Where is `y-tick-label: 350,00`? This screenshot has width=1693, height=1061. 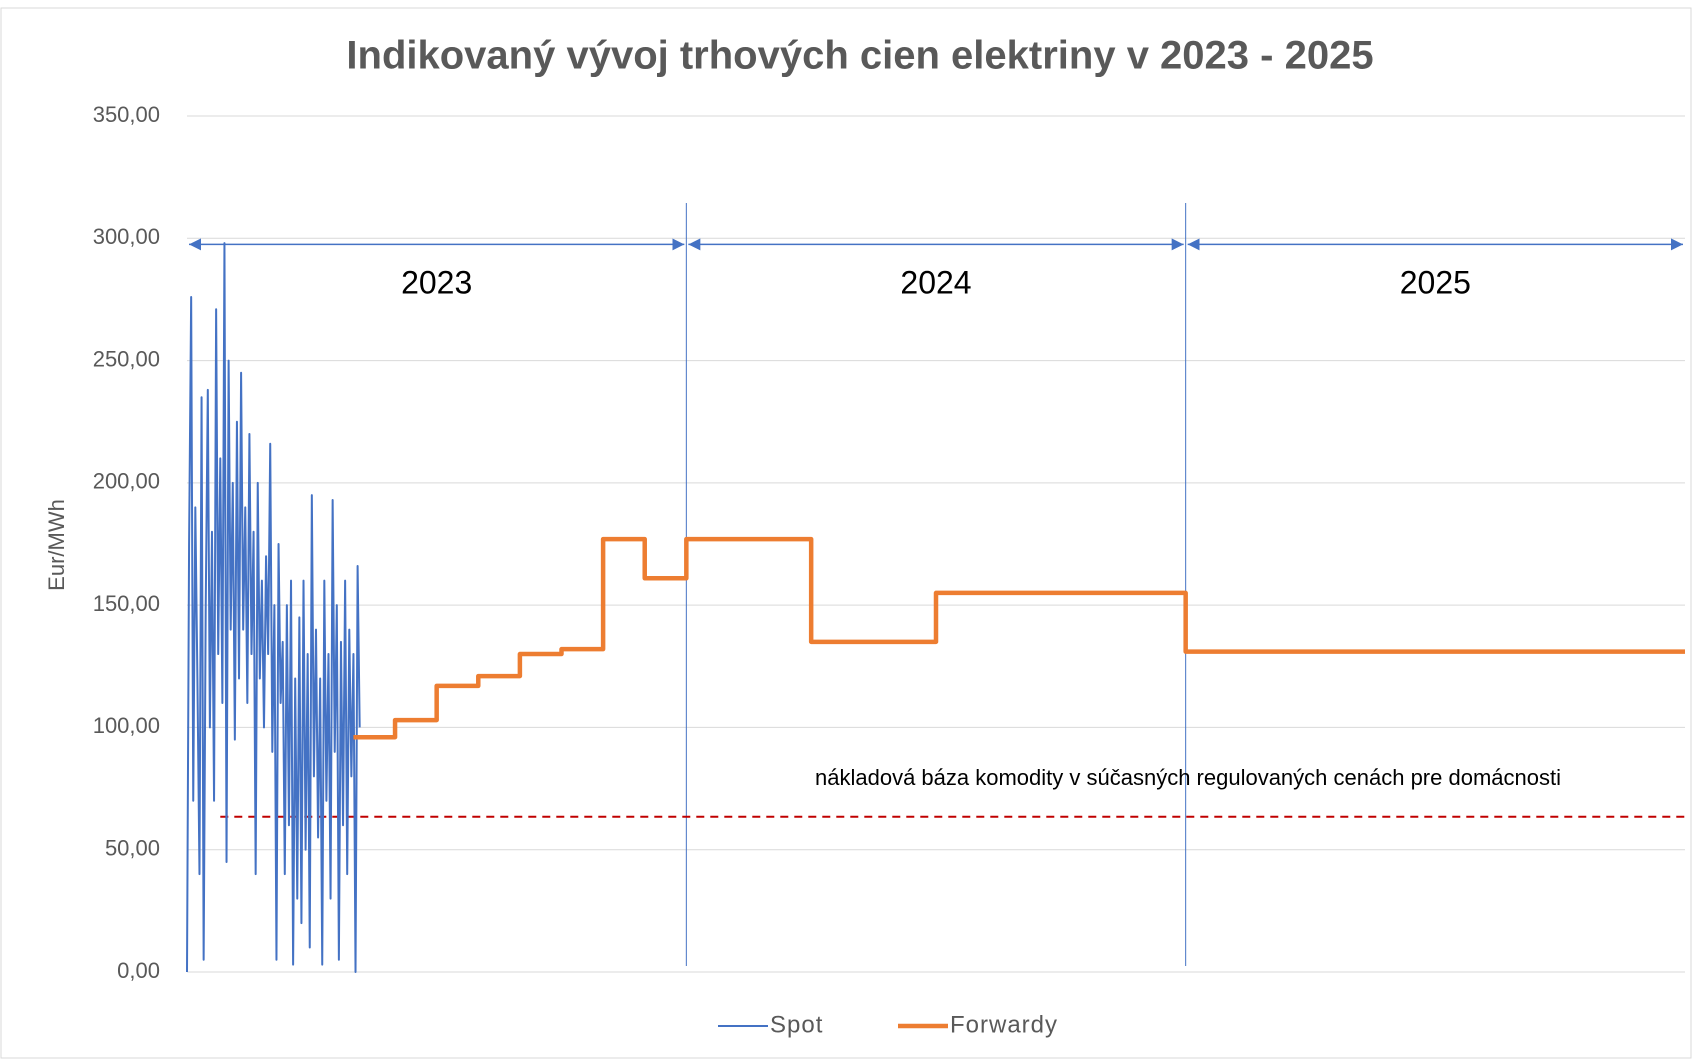 y-tick-label: 350,00 is located at coordinates (126, 114).